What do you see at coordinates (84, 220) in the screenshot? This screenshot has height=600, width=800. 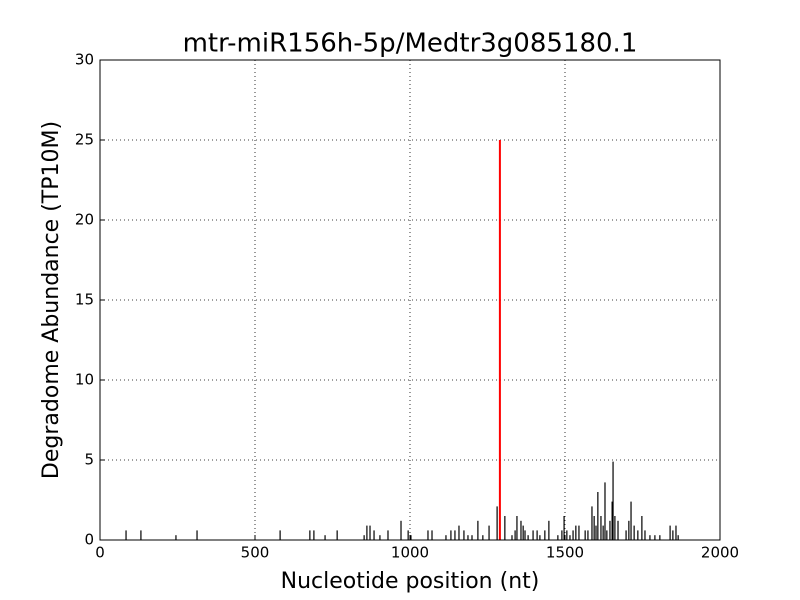 I see `y-tick-label: 20` at bounding box center [84, 220].